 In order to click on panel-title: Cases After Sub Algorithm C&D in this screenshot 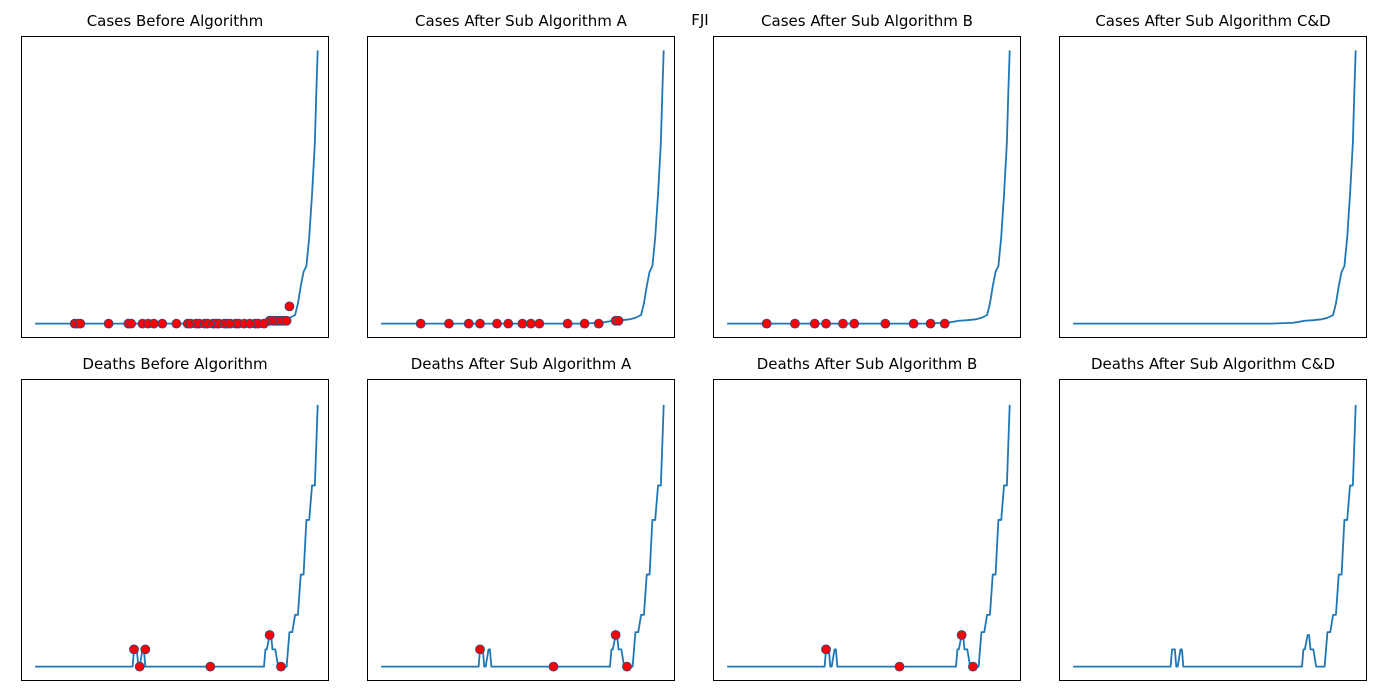, I will do `click(1213, 21)`.